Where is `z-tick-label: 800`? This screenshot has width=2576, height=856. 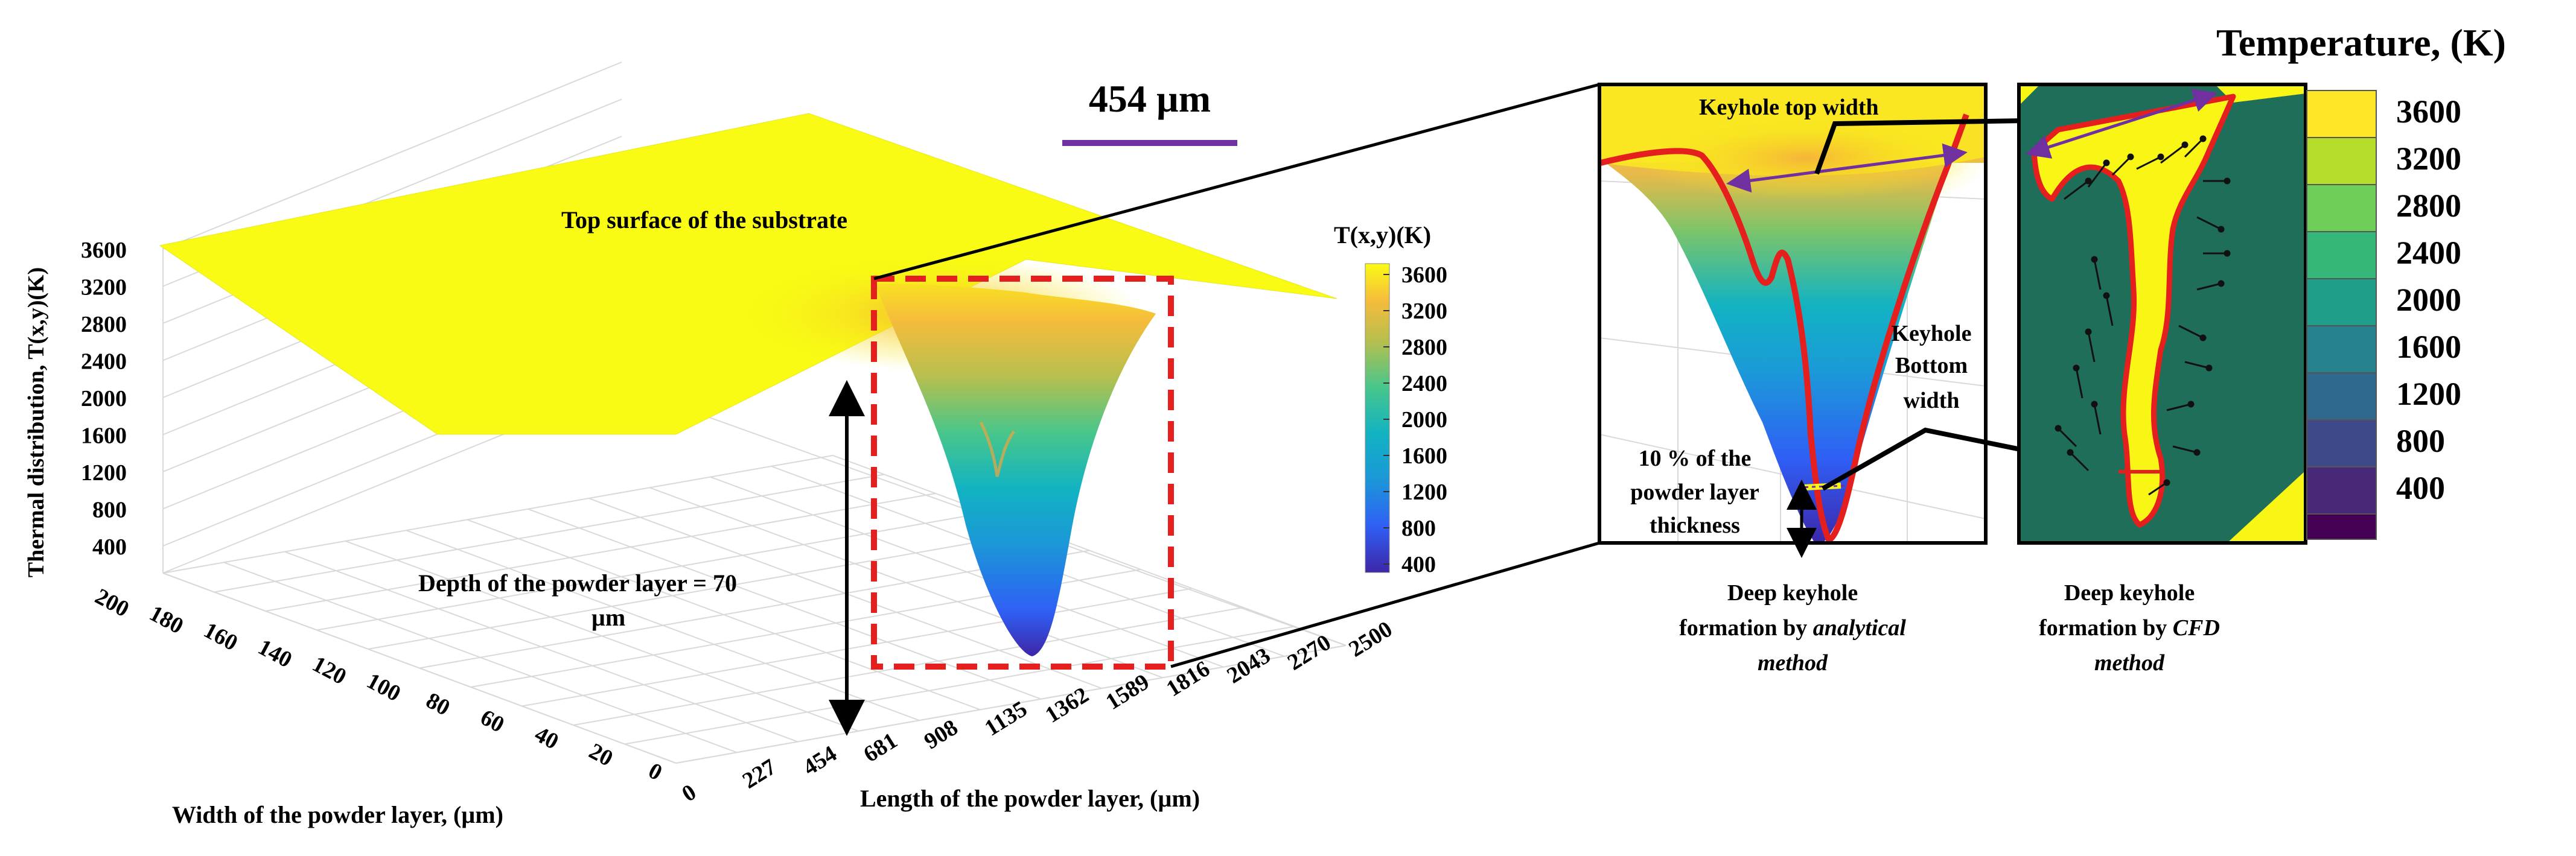 z-tick-label: 800 is located at coordinates (109, 510).